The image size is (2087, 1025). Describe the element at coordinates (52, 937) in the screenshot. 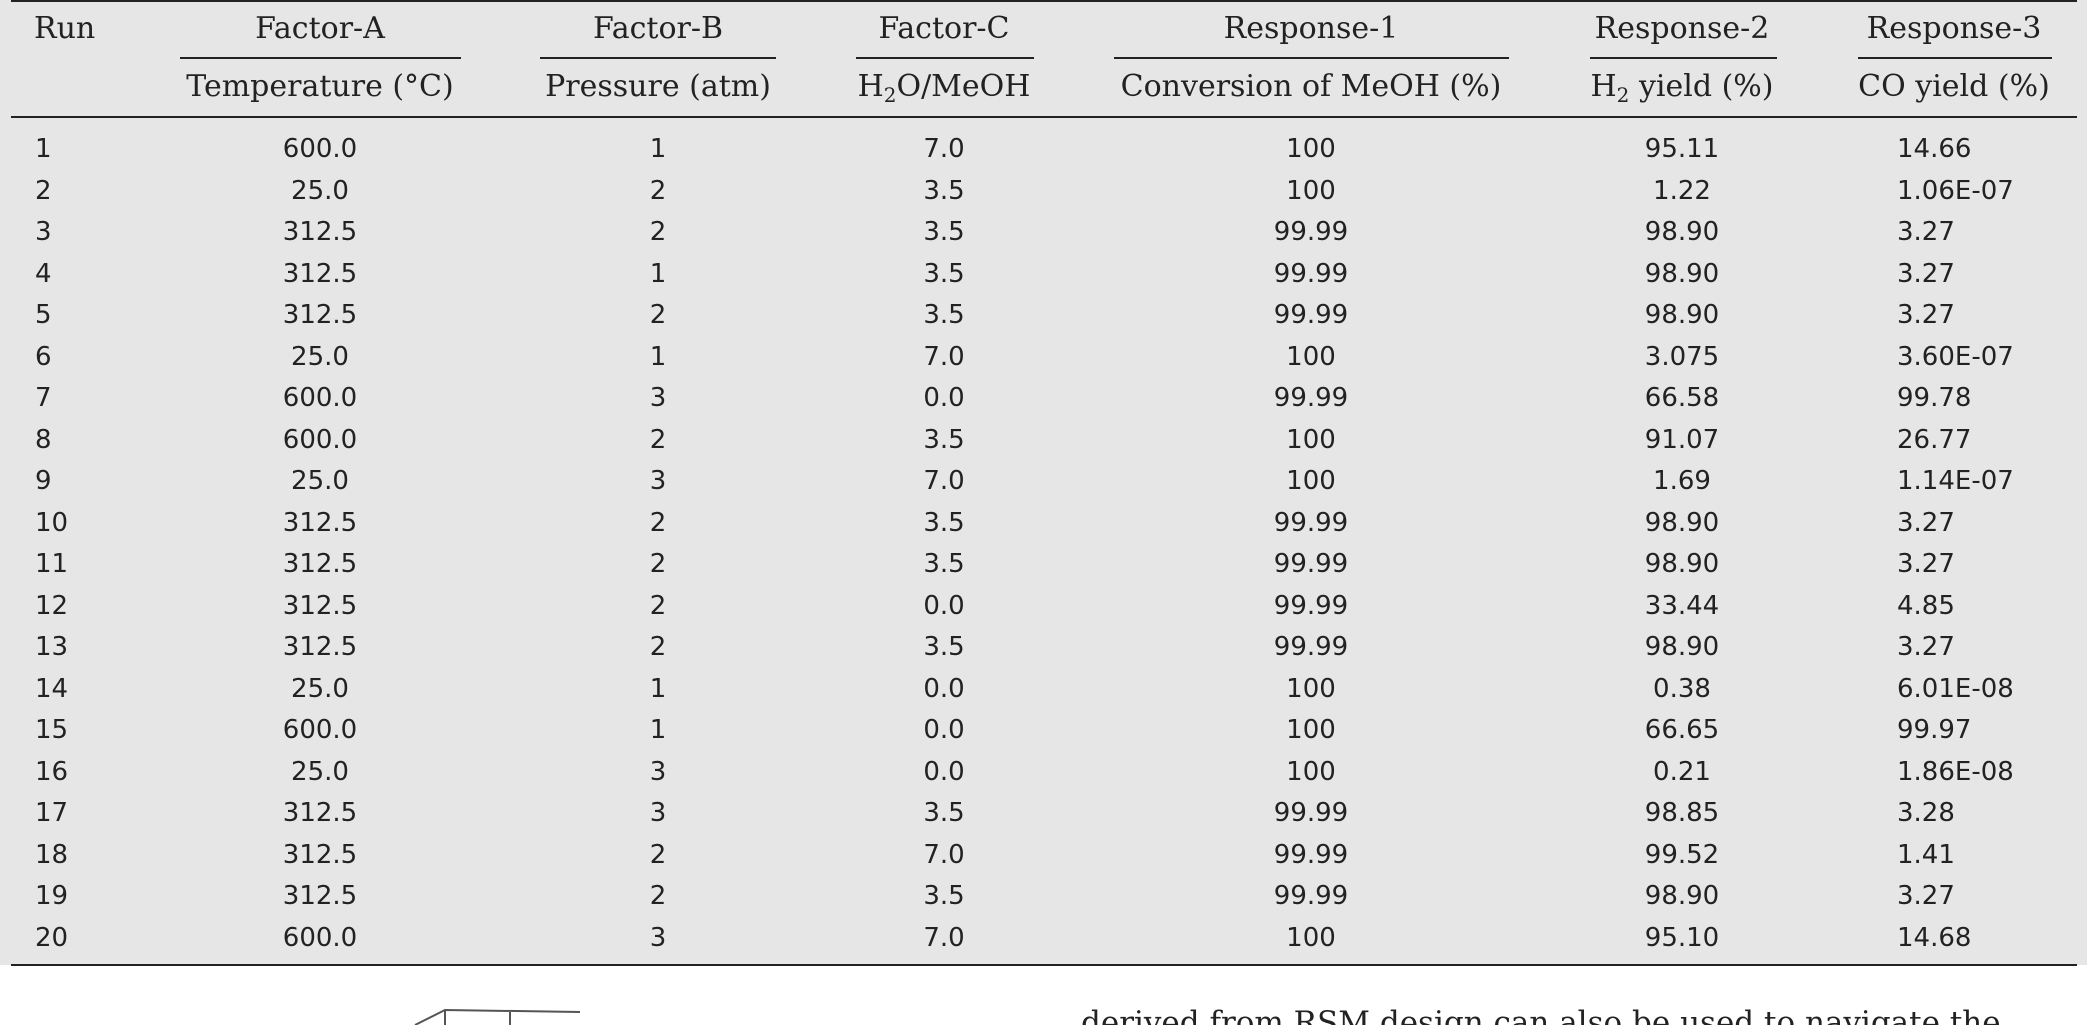

I see `cell: 20` at that location.